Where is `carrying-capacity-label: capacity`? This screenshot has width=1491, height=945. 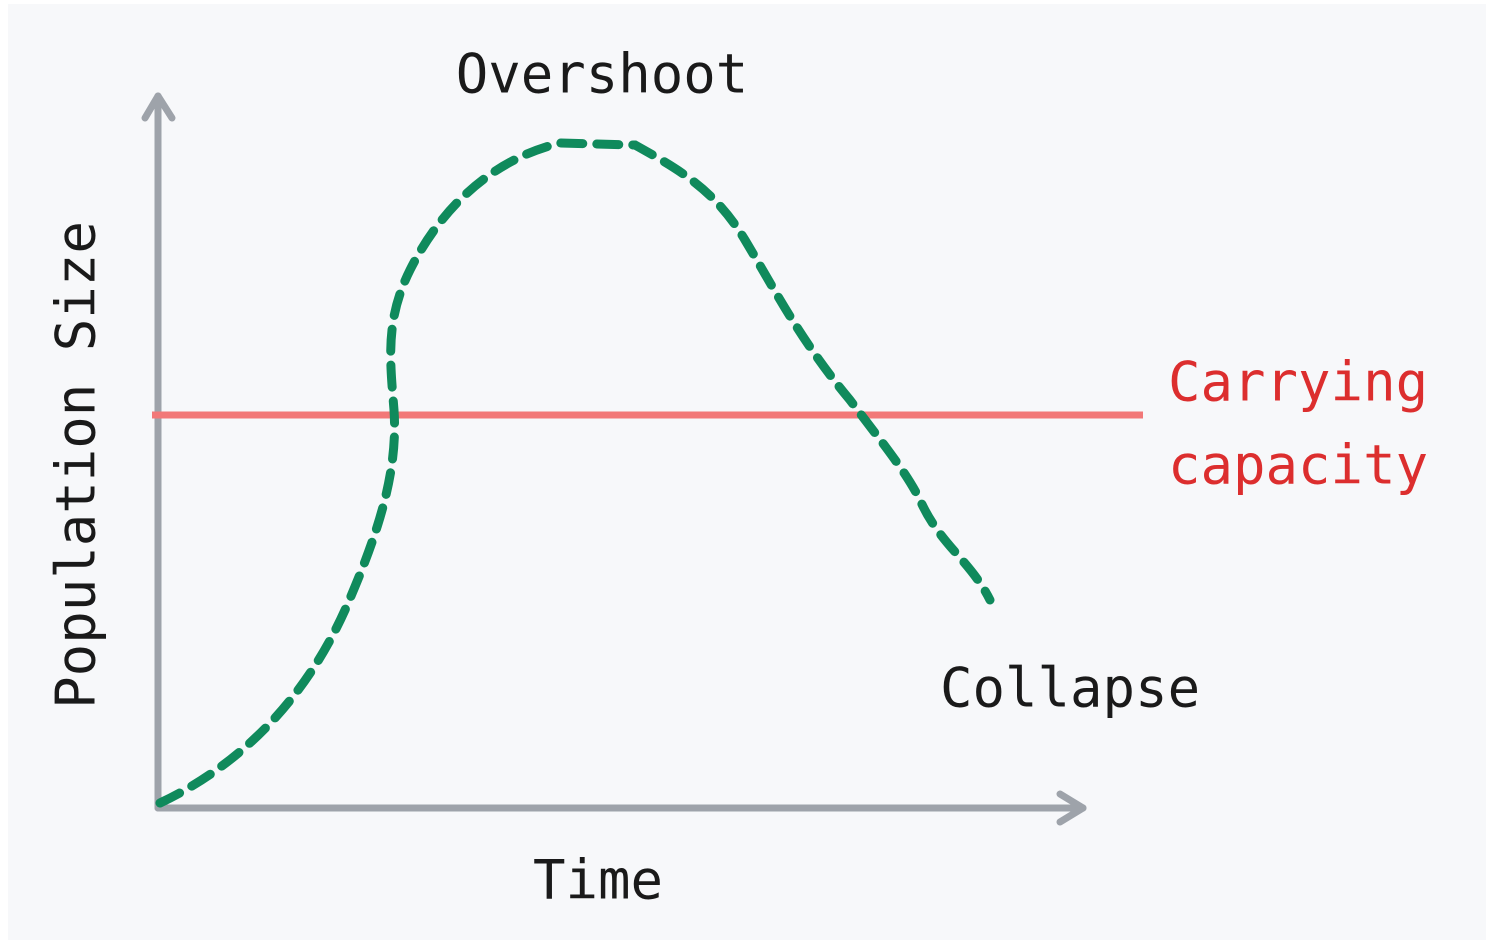 carrying-capacity-label: capacity is located at coordinates (1298, 465).